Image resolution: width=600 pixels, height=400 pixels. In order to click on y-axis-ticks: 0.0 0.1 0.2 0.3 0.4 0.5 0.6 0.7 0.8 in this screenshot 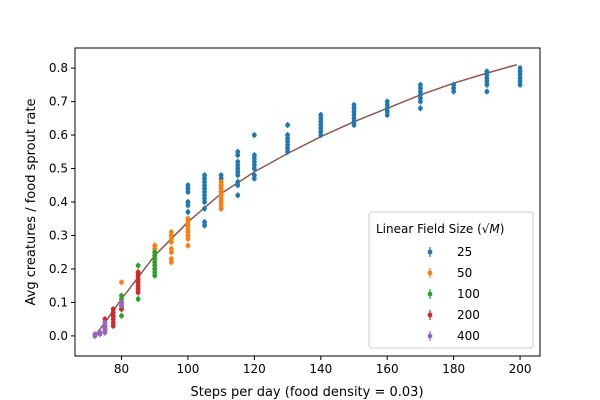, I will do `click(62, 202)`.